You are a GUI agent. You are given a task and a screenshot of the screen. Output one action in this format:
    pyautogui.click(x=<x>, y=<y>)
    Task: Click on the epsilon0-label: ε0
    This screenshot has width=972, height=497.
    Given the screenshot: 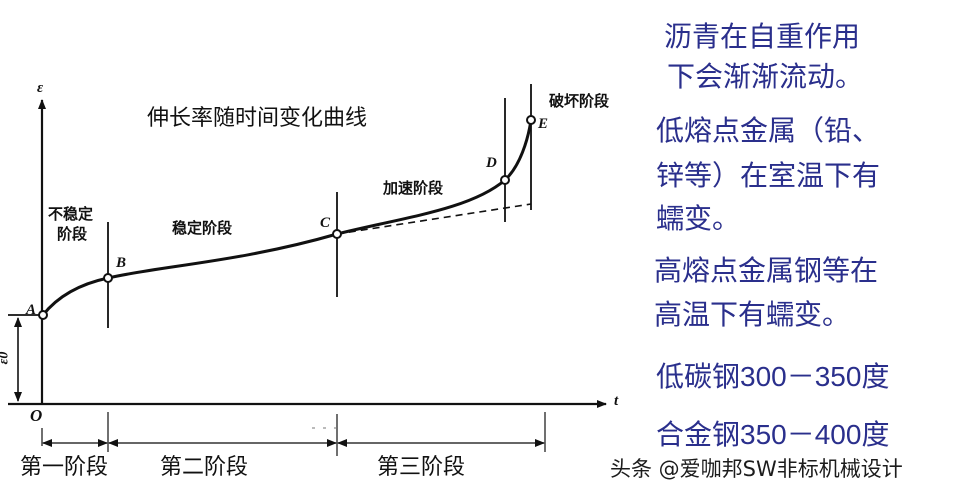 What is the action you would take?
    pyautogui.click(x=6, y=358)
    